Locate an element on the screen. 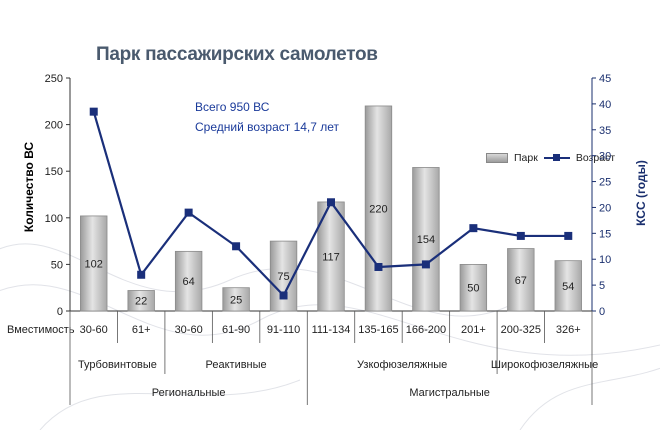 The height and width of the screenshot is (430, 660). group-label-level1: Узкофюзеляжные is located at coordinates (402, 365).